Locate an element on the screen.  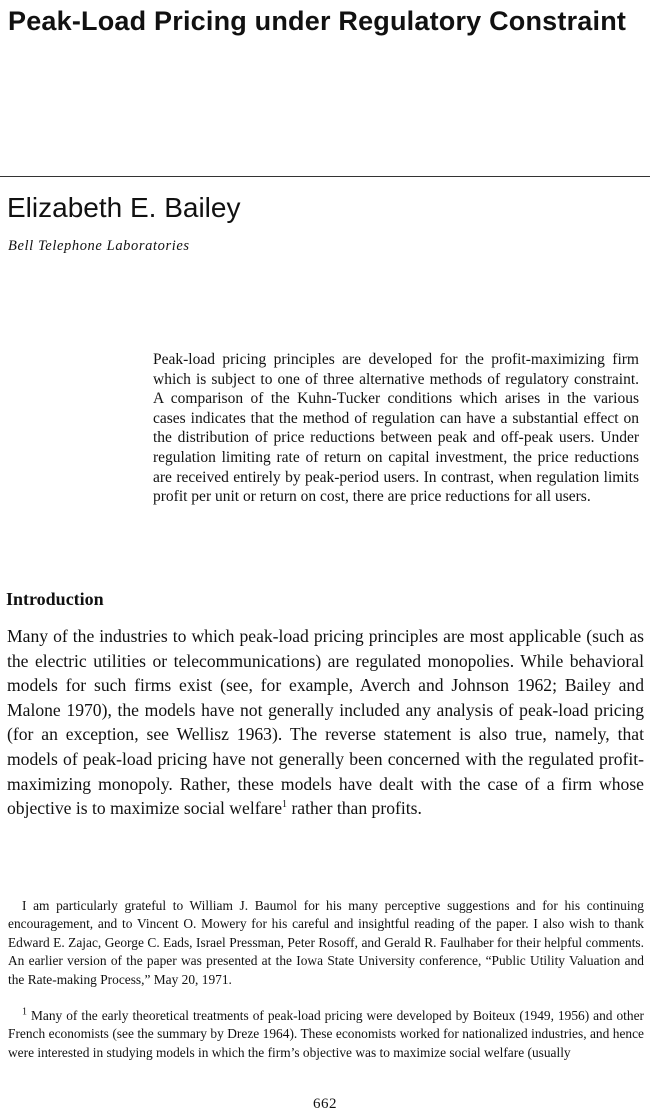
introduction-text-end: rather than profits. is located at coordinates (354, 808).